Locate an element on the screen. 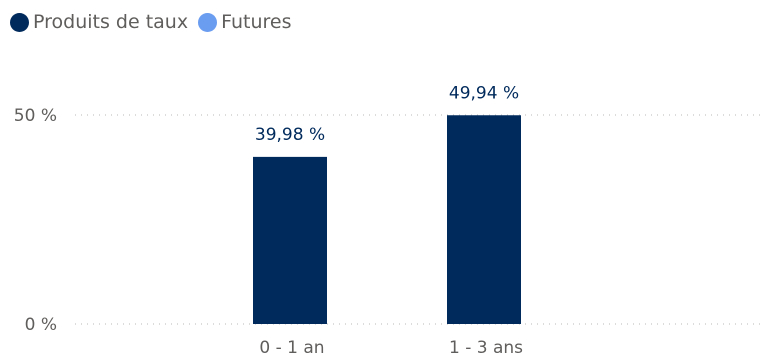 This screenshot has height=354, width=764. data-label: 39,98 % is located at coordinates (290, 135).